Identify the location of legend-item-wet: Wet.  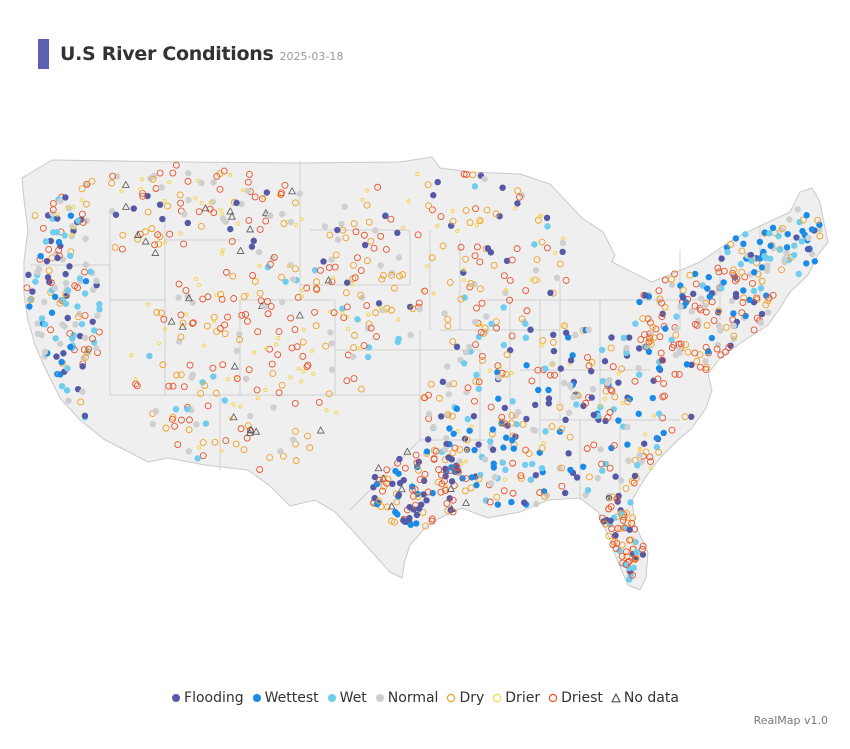
(347, 698).